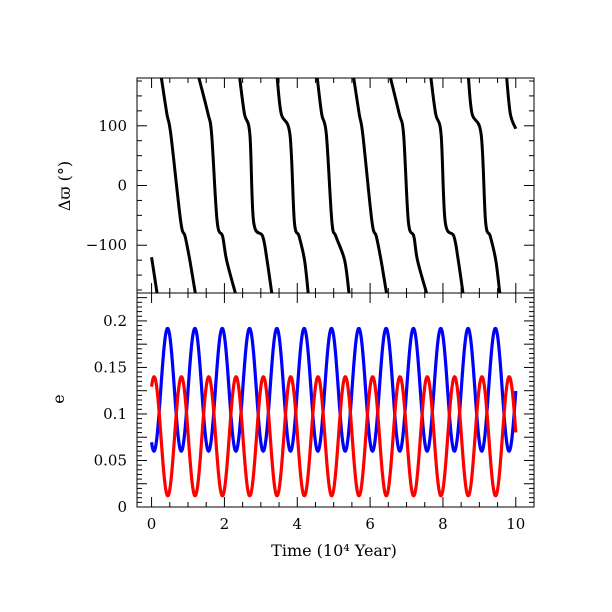 This screenshot has width=612, height=612. What do you see at coordinates (334, 550) in the screenshot?
I see `x-axis-label: Time (10⁴ Year)` at bounding box center [334, 550].